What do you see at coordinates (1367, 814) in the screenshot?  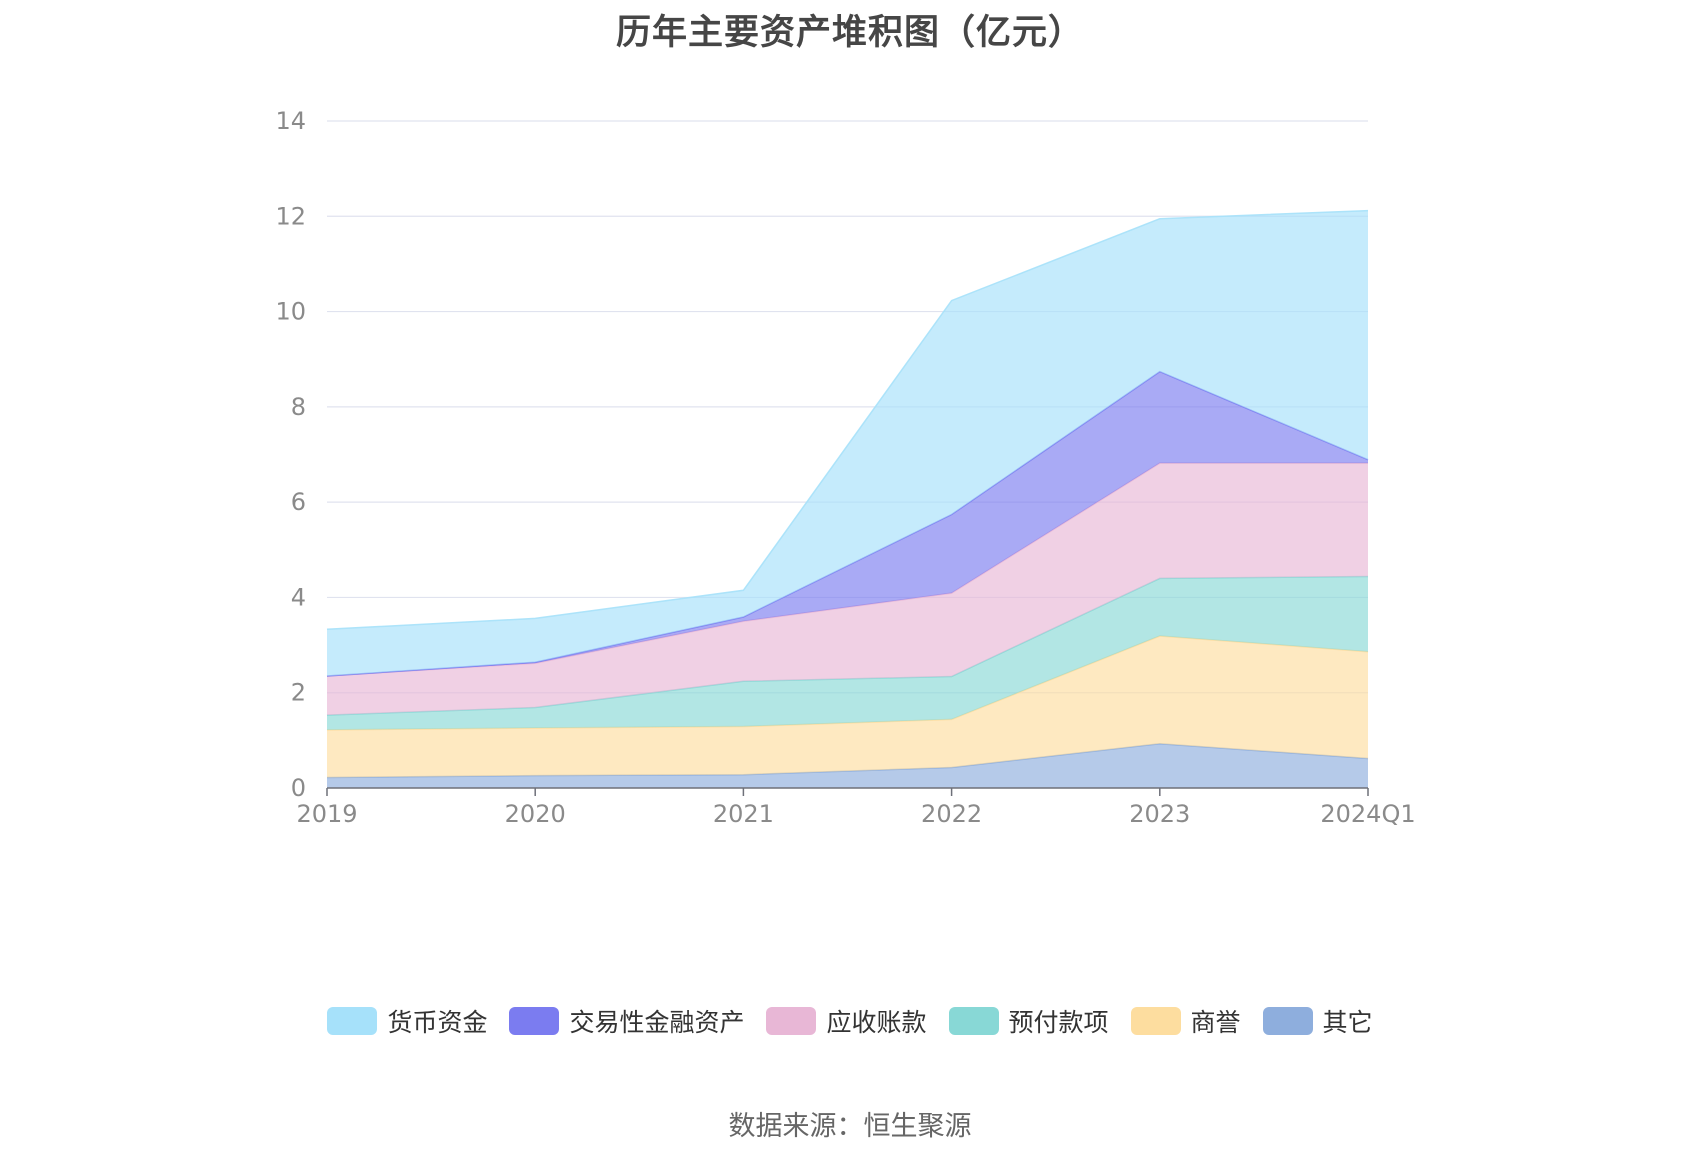 I see `x-tick-label-2024Q1: 2024Q1` at bounding box center [1367, 814].